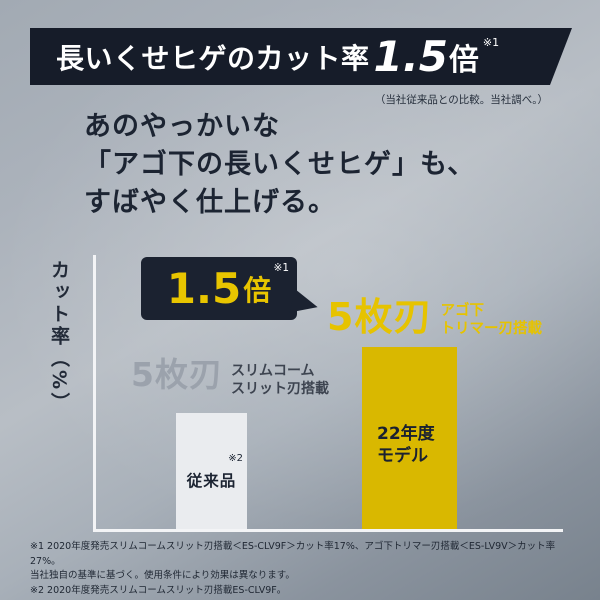 This screenshot has width=600, height=600. Describe the element at coordinates (463, 60) in the screenshot. I see `banner-ratio-unit: 倍` at that location.